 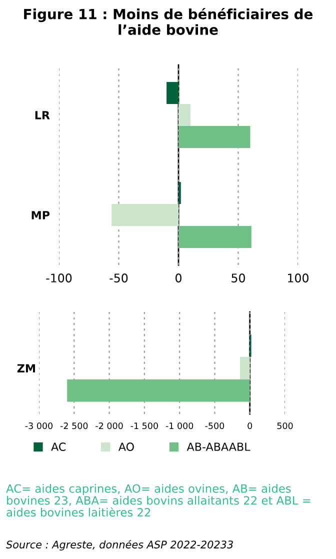 I want to click on text: AC= aides caprines, AO= aides ovines, AB= aides bovines 23, ABA= aides bovins allaitants 22 et ABL = aides bovines laitières 22, so click(x=158, y=500).